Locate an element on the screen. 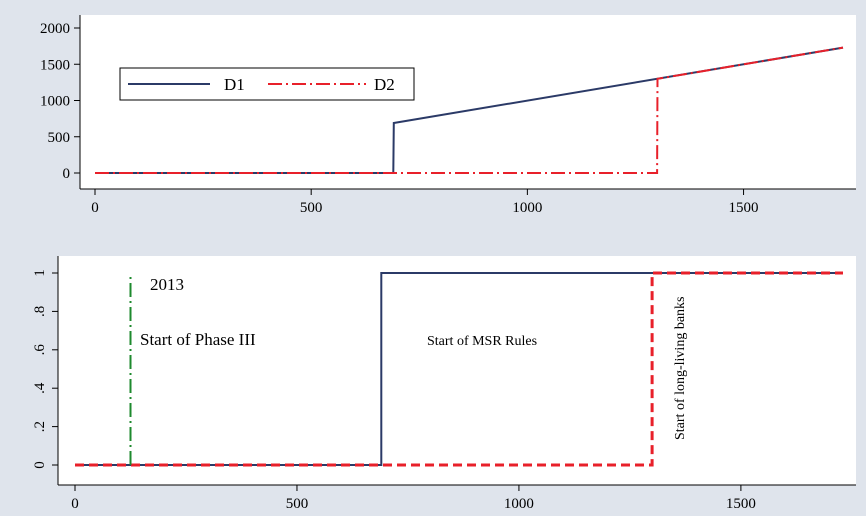  annotation-msr: Start of MSR Rules is located at coordinates (482, 341).